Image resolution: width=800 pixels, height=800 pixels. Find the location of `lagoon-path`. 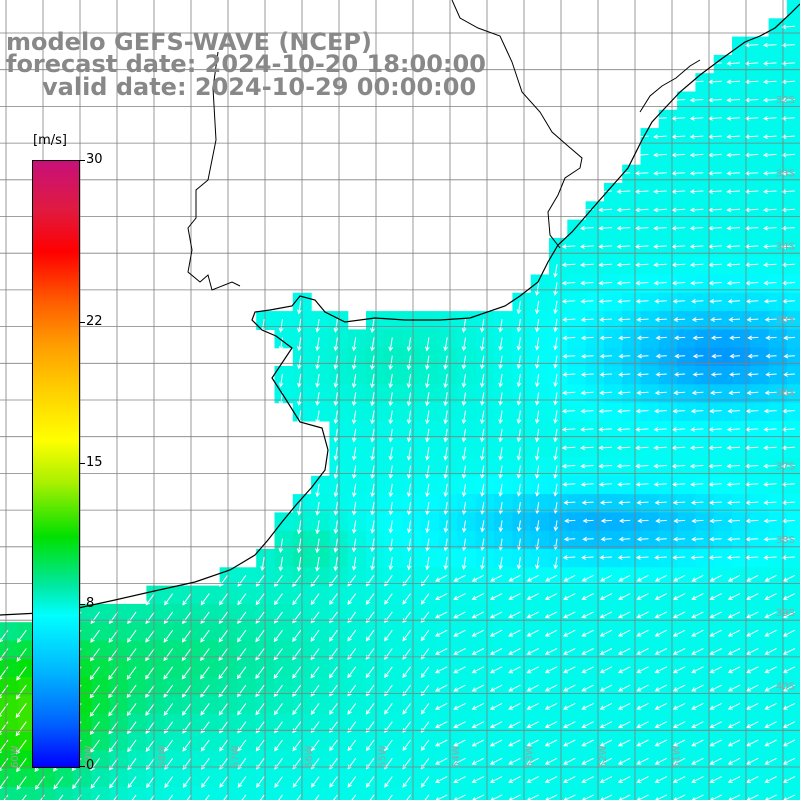

lagoon-path is located at coordinates (670, 86).